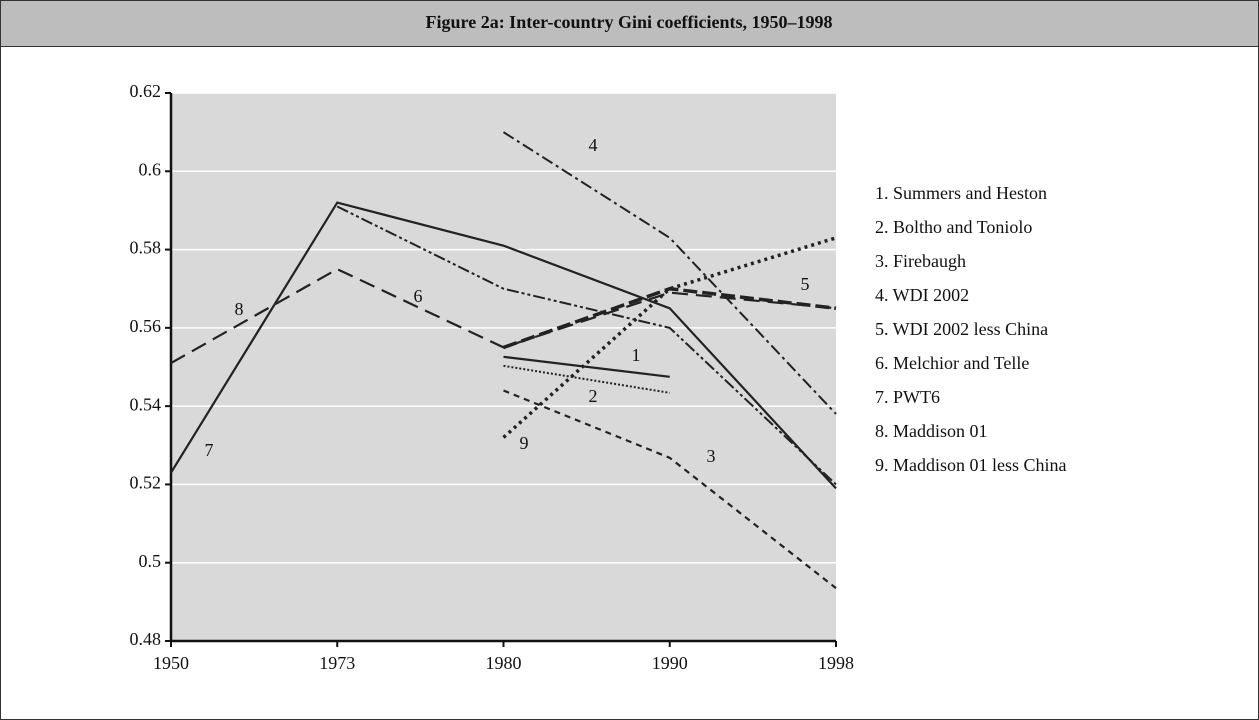  Describe the element at coordinates (971, 465) in the screenshot. I see `legend-entry: 9. Maddison 01 less China` at that location.